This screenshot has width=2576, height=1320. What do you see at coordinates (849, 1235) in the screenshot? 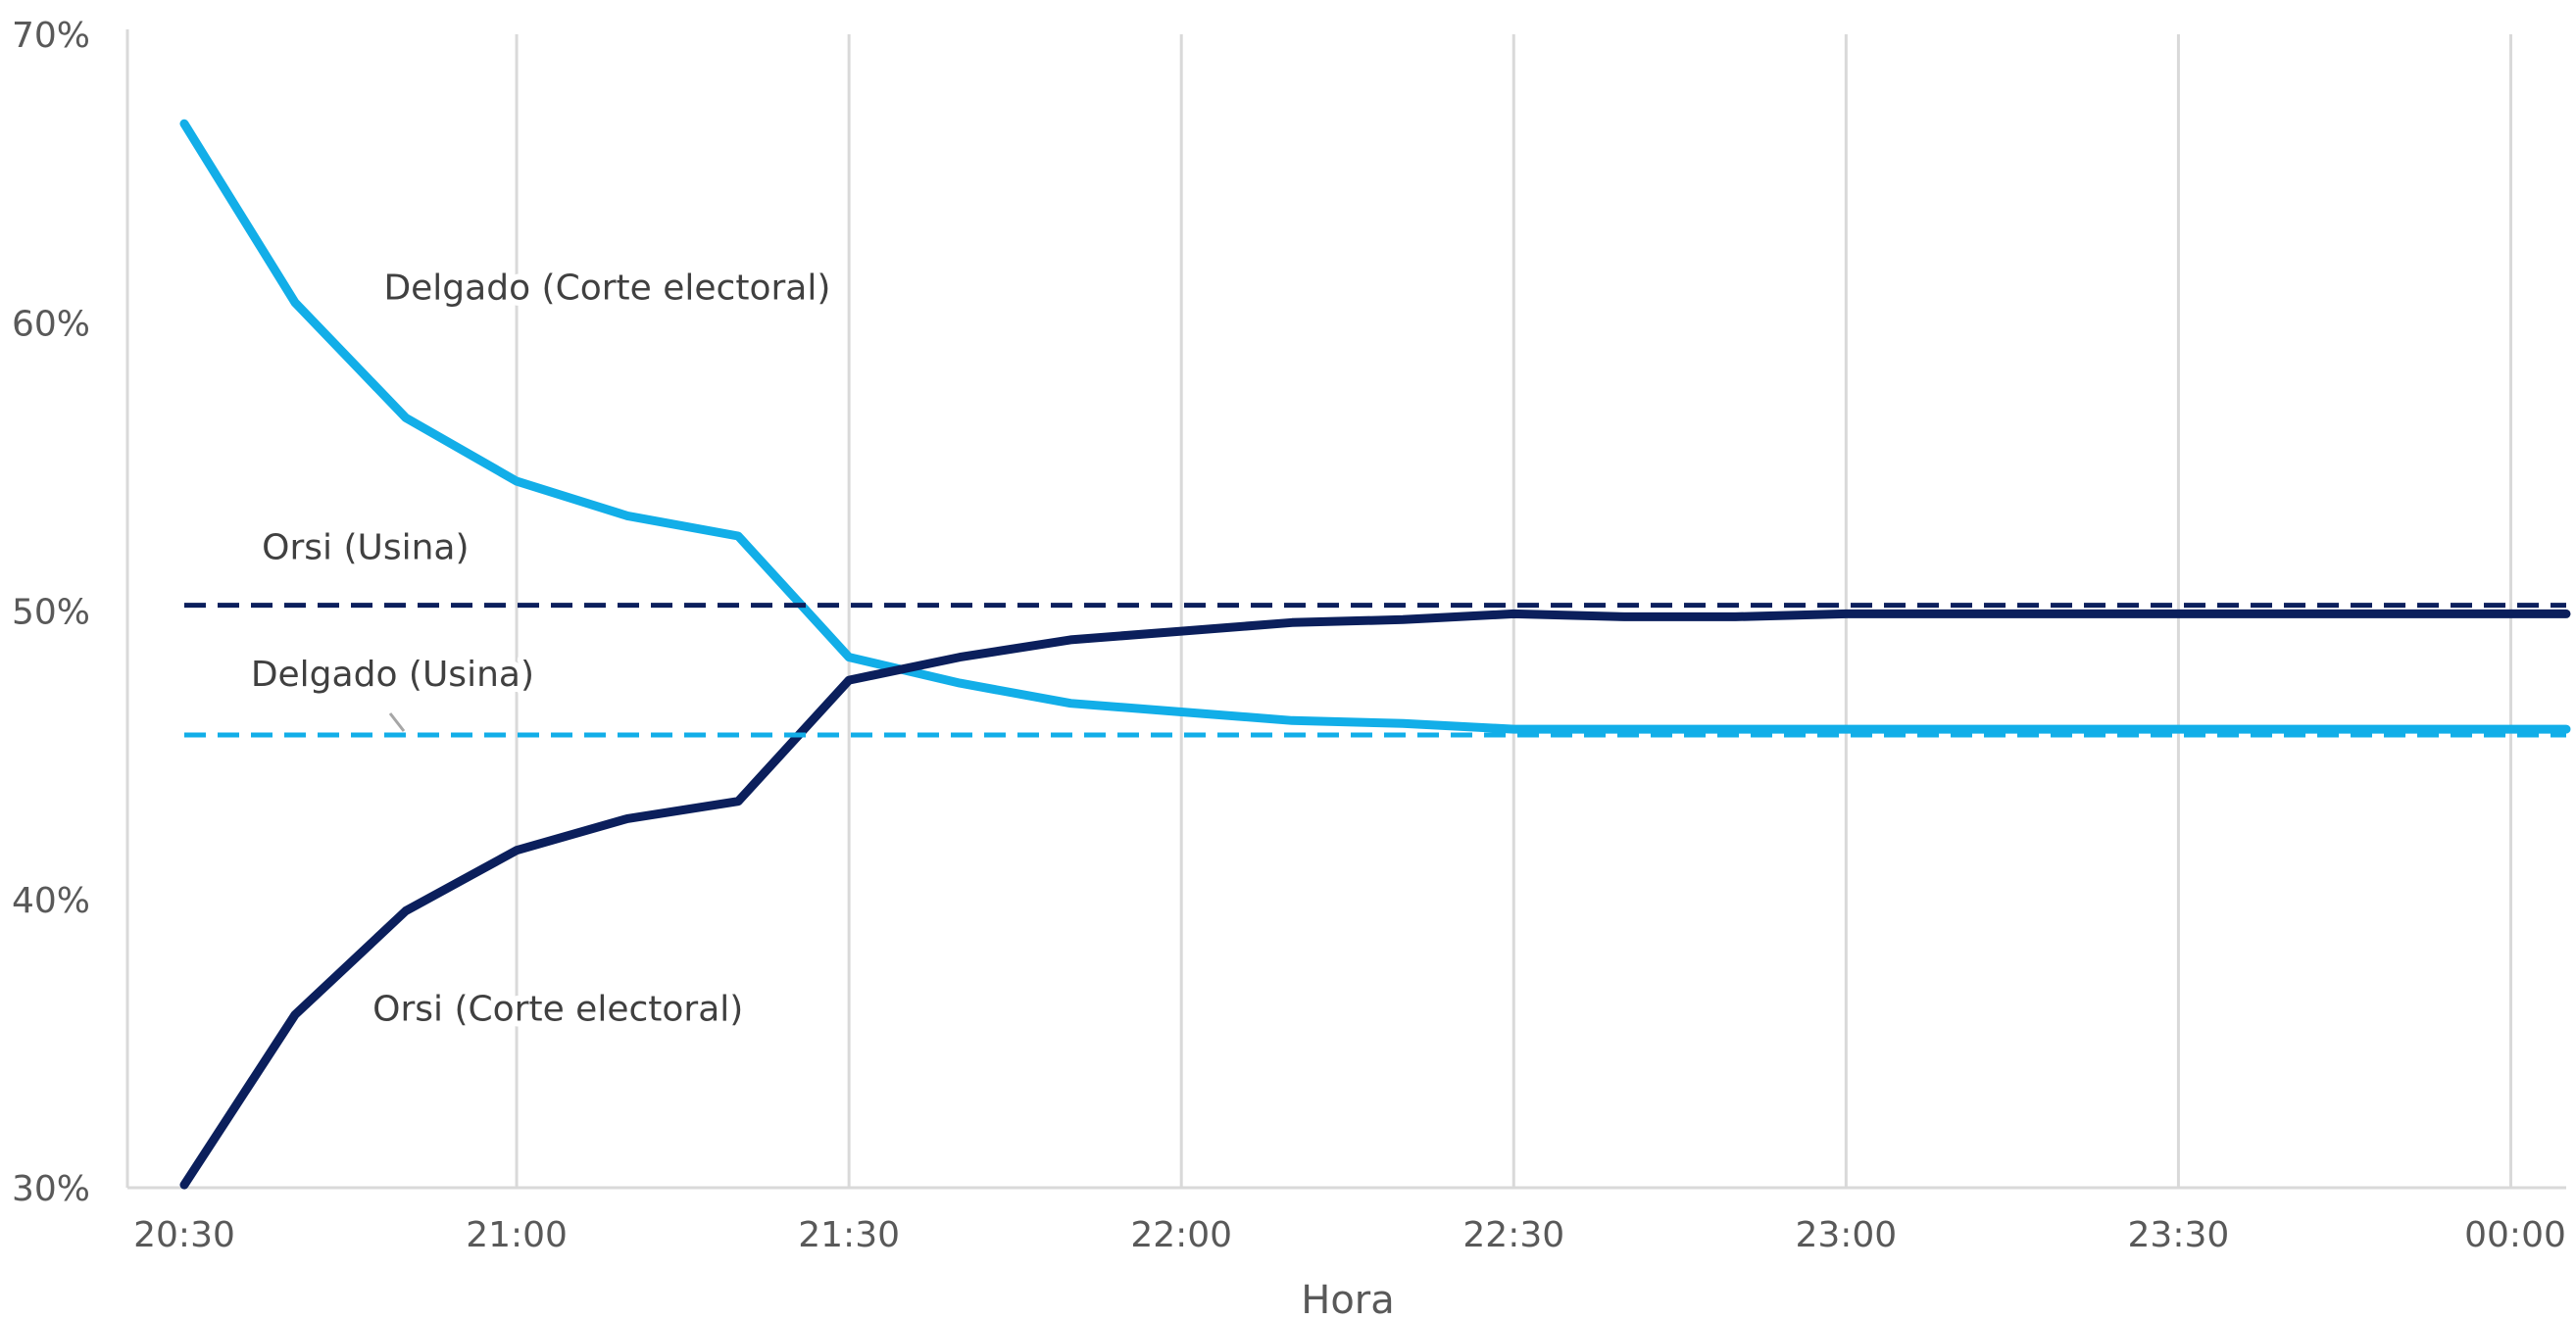
I see `x-tick-label: 21:30` at bounding box center [849, 1235].